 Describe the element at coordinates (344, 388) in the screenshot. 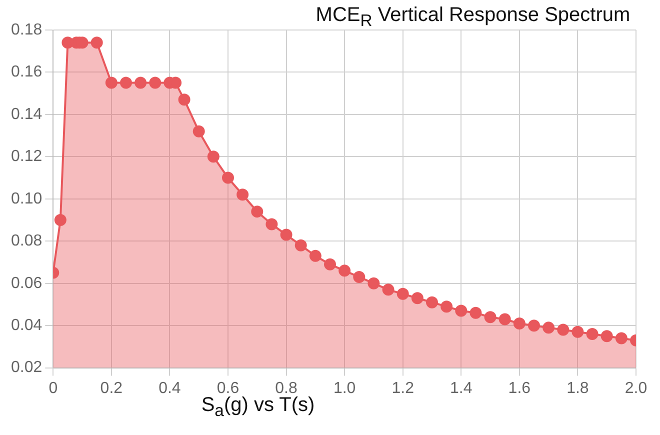

I see `x-tick-label: 1.0` at that location.